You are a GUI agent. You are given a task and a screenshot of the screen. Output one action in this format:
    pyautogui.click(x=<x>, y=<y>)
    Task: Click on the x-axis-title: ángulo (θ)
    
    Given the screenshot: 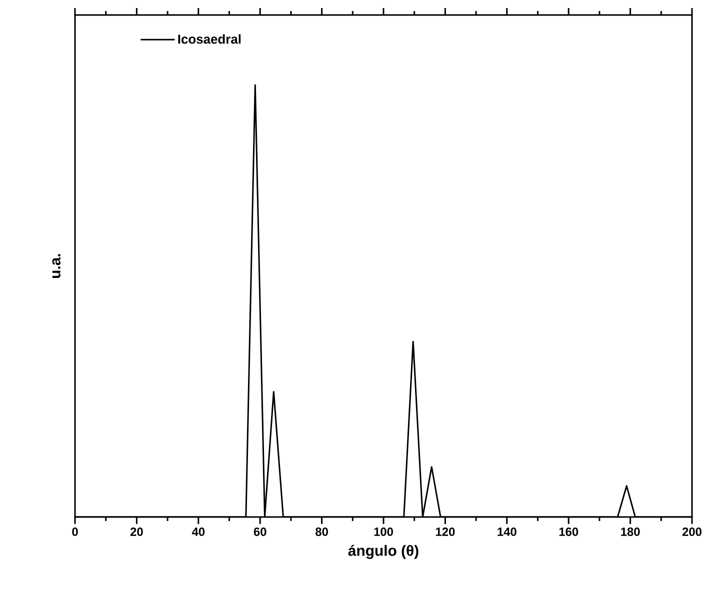 What is the action you would take?
    pyautogui.click(x=383, y=551)
    